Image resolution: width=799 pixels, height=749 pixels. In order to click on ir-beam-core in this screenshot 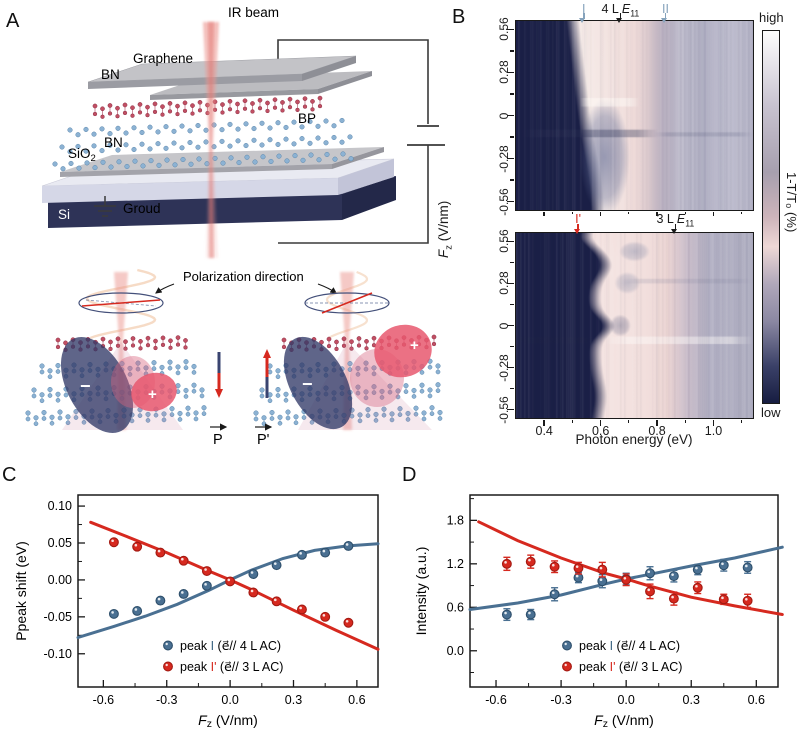, I will do `click(211, 140)`.